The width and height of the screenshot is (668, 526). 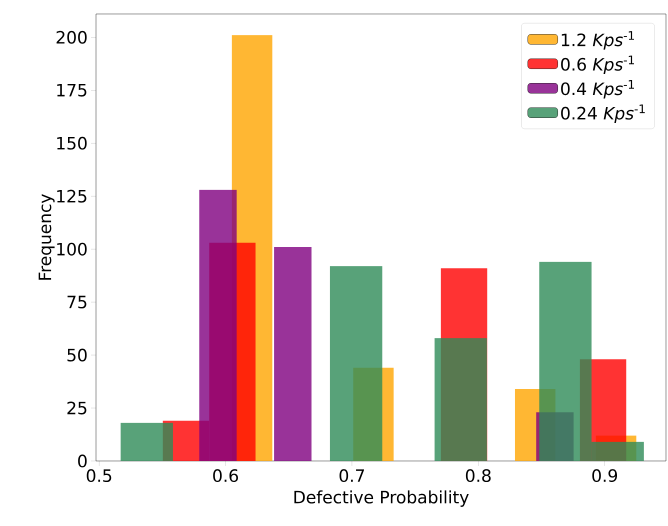 What do you see at coordinates (76, 408) in the screenshot?
I see `y-tick-label: 25` at bounding box center [76, 408].